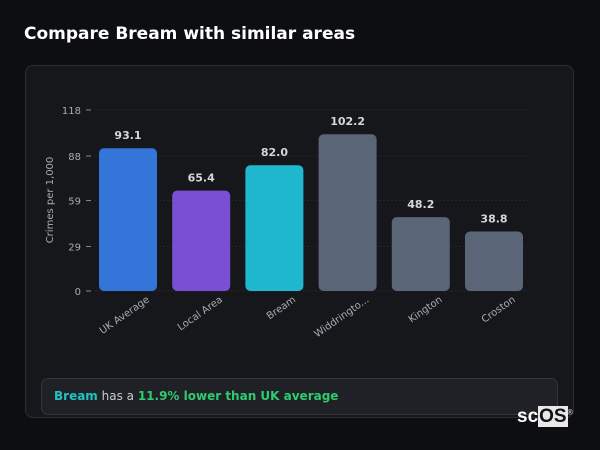 The image size is (600, 450). I want to click on x-tick-label: Croston, so click(499, 309).